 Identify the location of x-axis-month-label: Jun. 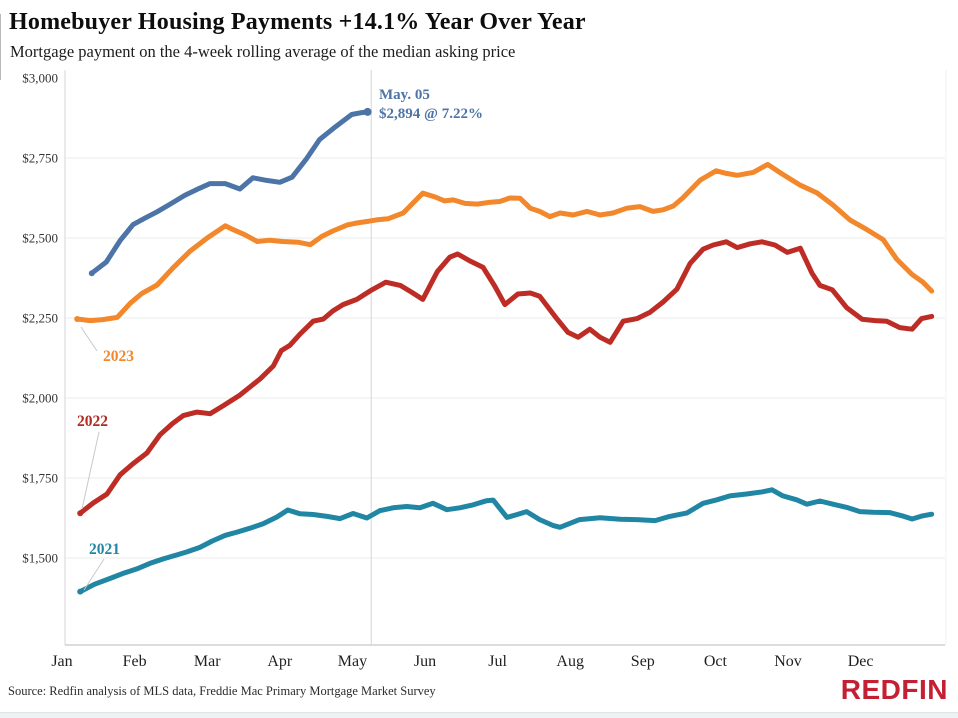
(425, 661).